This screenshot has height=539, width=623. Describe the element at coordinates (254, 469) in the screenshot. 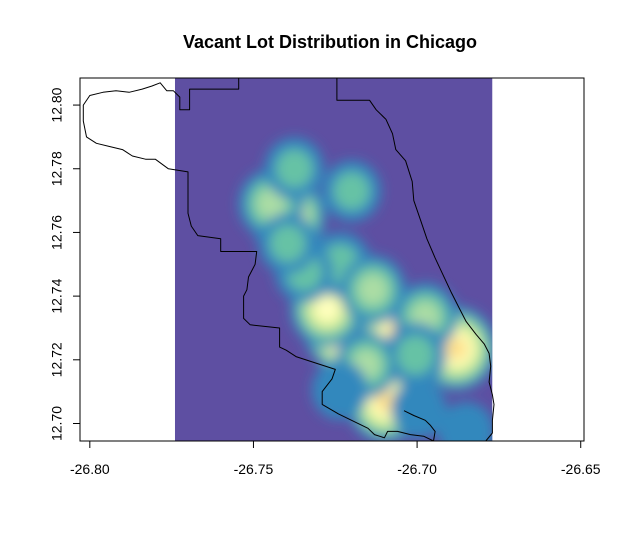

I see `x-tick-label: -26.75` at that location.